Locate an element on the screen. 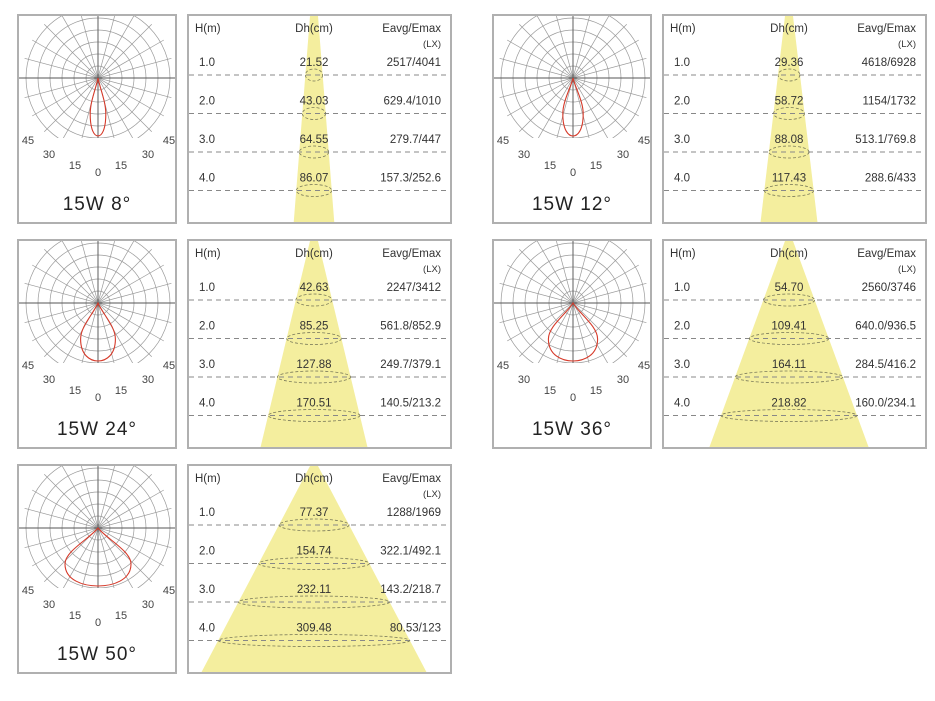  row-diameter: 85.25 is located at coordinates (314, 327).